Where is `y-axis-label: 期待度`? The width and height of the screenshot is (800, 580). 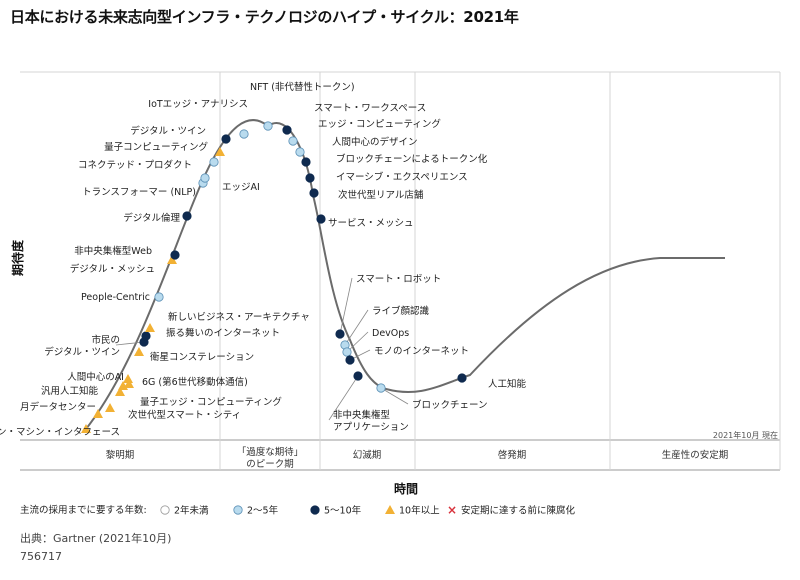 y-axis-label: 期待度 is located at coordinates (17, 257).